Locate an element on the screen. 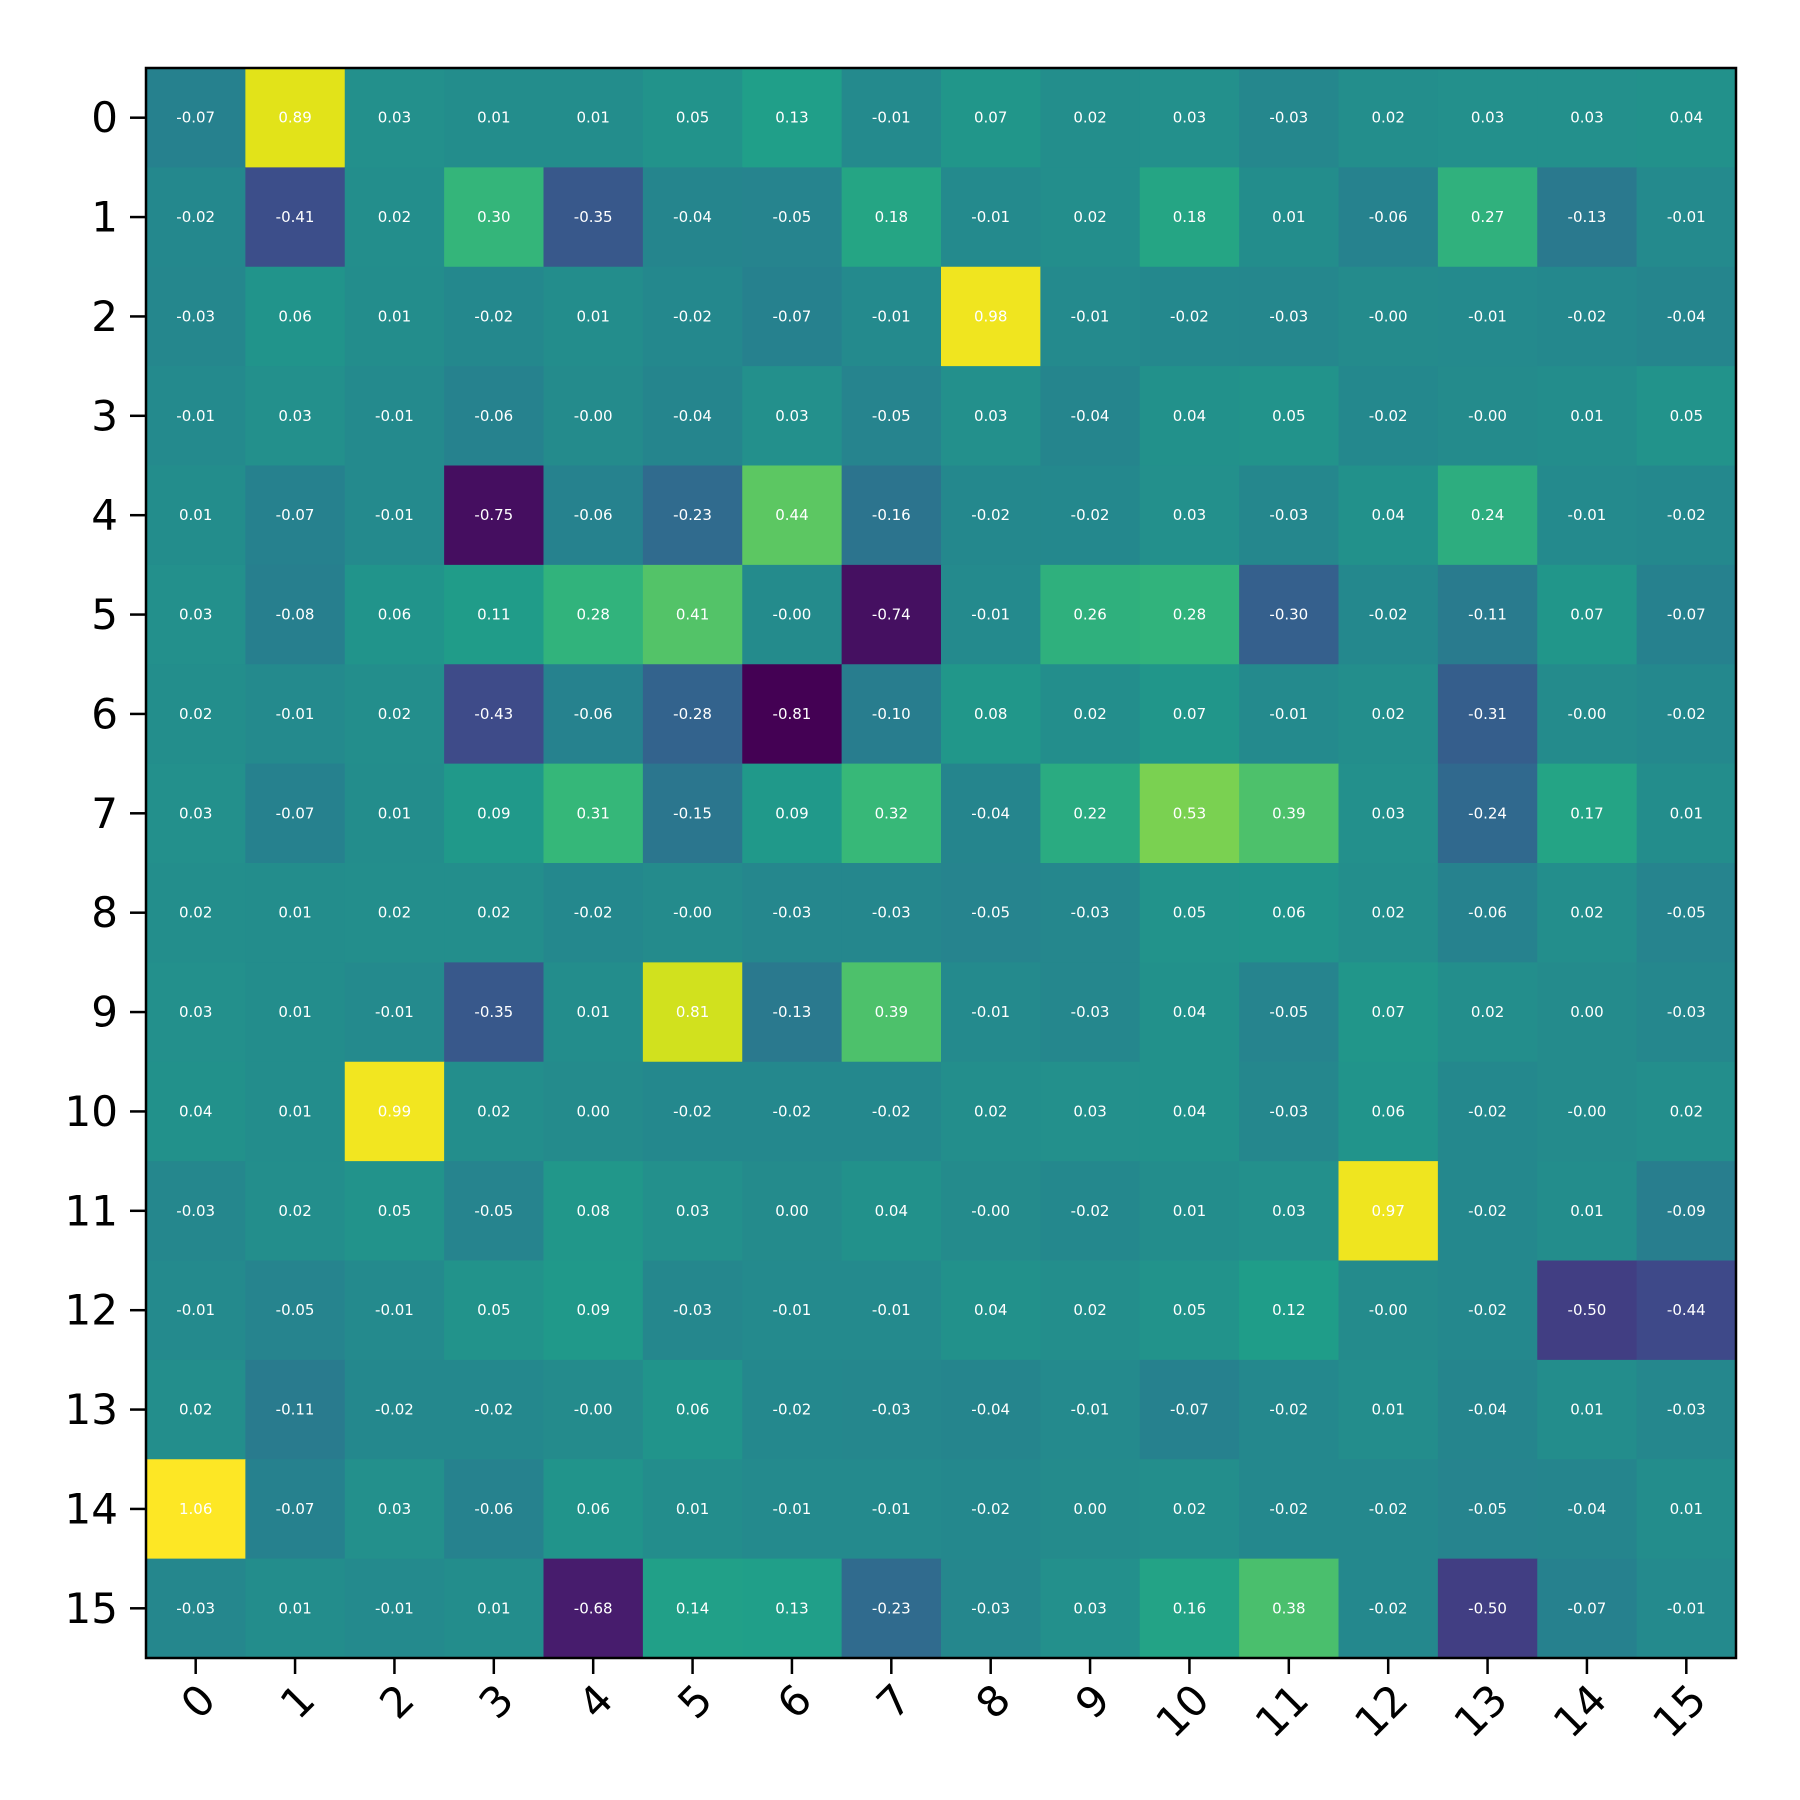 The width and height of the screenshot is (1800, 1800). heatmap-cell-r7-c8 is located at coordinates (991, 813).